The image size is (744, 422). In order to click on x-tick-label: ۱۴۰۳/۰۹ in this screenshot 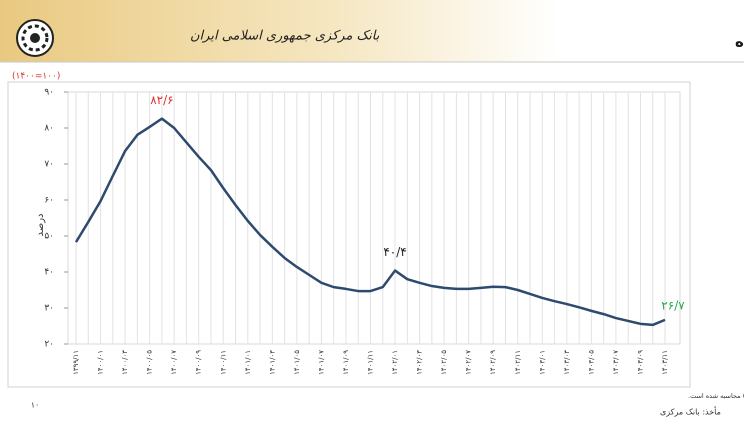, I will do `click(640, 362)`.